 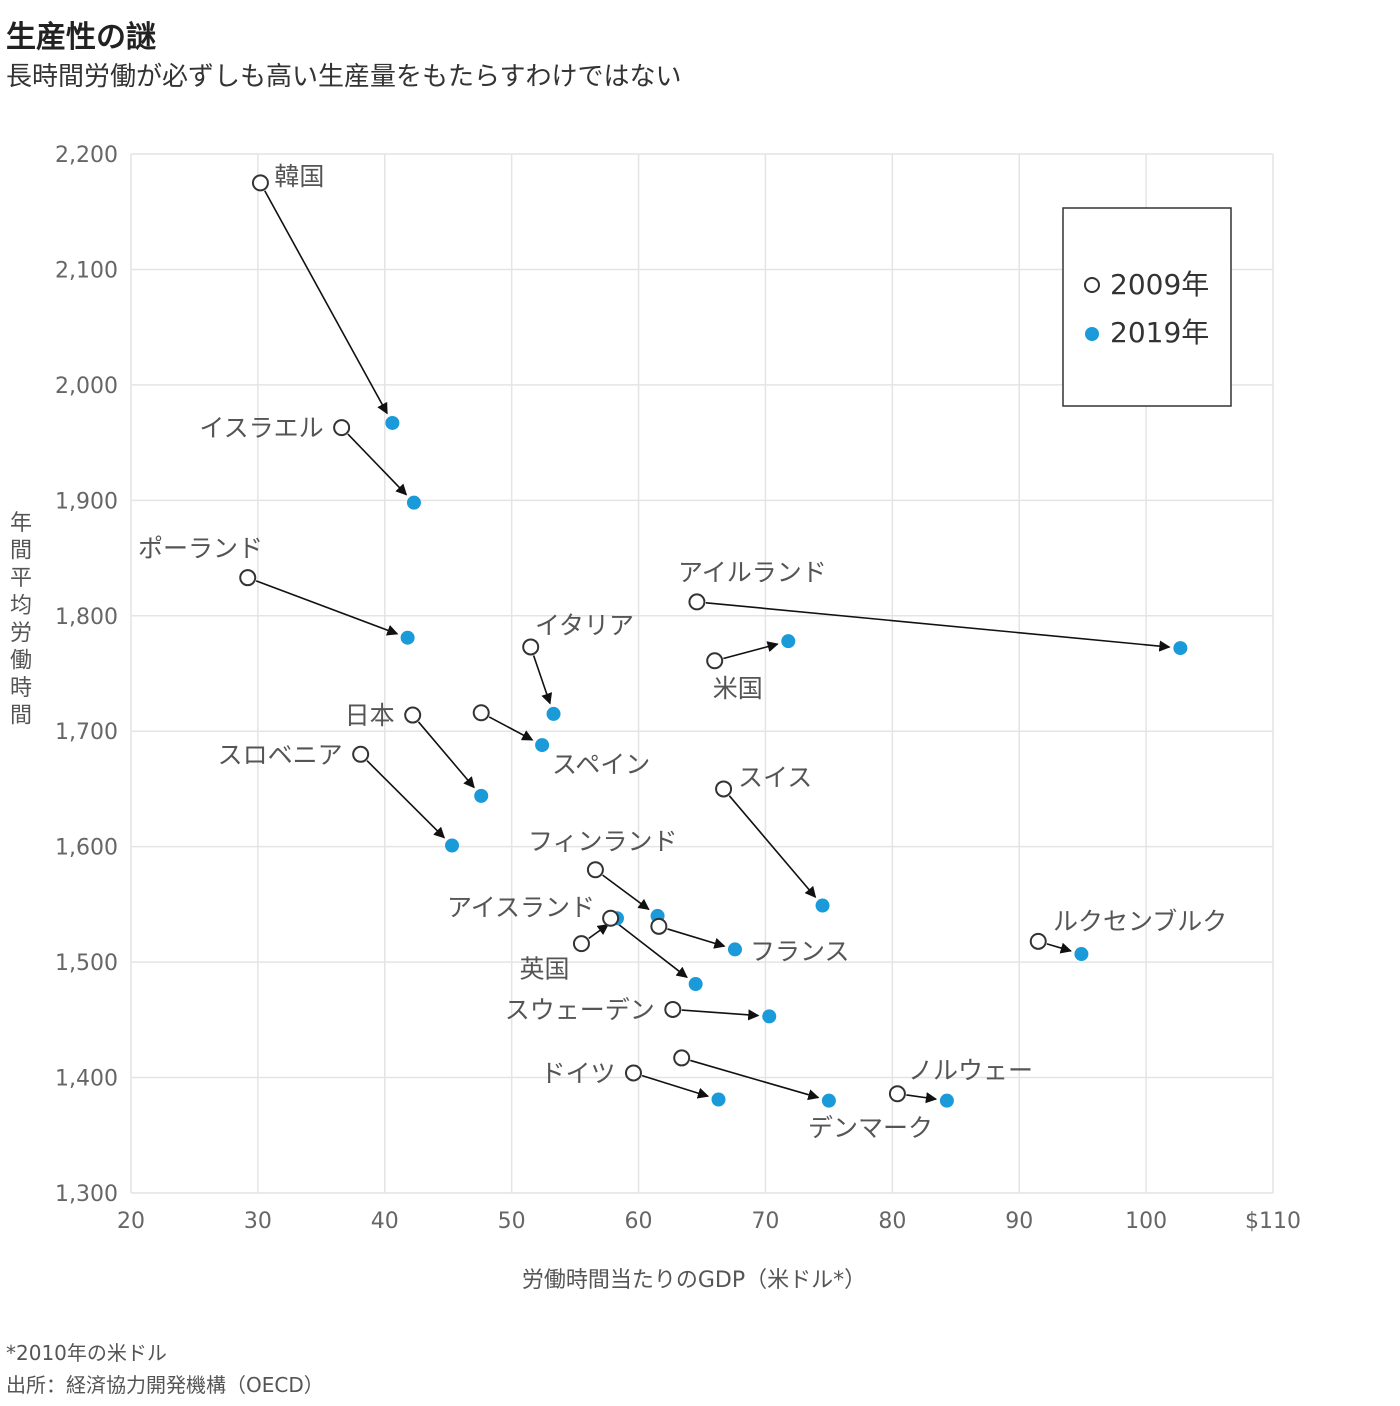 What do you see at coordinates (258, 1221) in the screenshot?
I see `x-tick-label: 30` at bounding box center [258, 1221].